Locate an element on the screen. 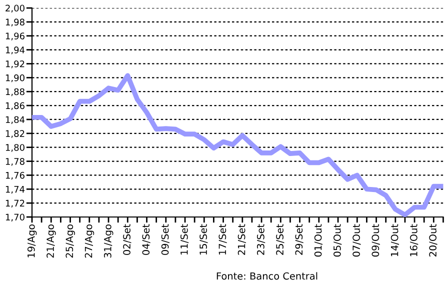 This screenshot has width=445, height=285. x-tick-label: 25/Ago is located at coordinates (70, 241).